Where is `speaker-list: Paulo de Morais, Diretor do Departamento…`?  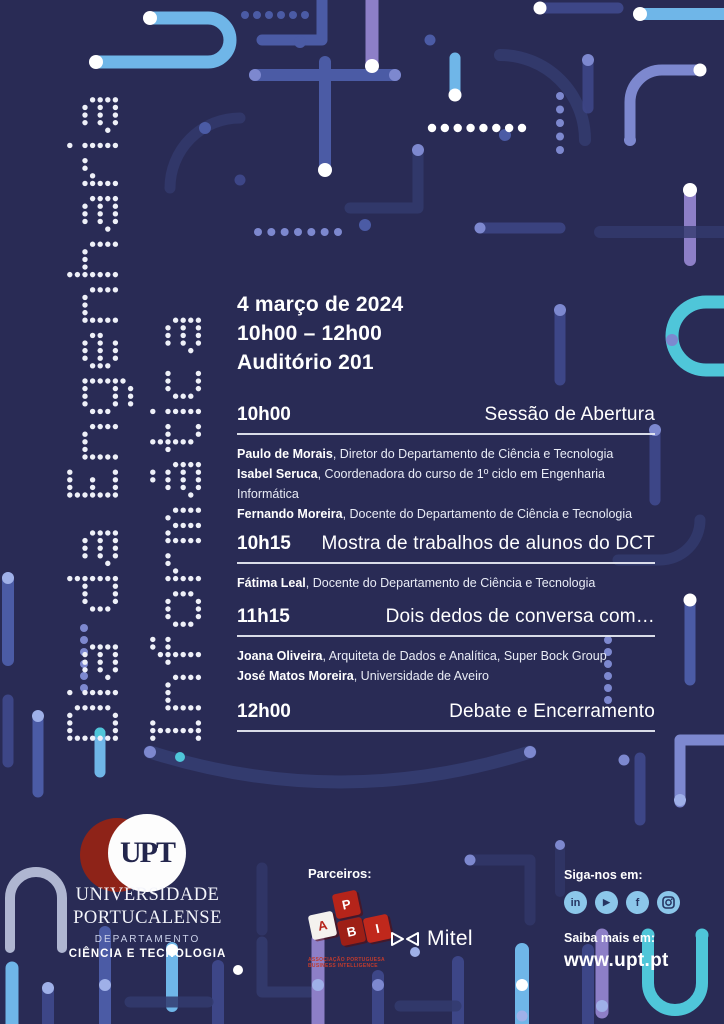
speaker-list: Paulo de Morais, Diretor do Departamento… is located at coordinates (446, 484).